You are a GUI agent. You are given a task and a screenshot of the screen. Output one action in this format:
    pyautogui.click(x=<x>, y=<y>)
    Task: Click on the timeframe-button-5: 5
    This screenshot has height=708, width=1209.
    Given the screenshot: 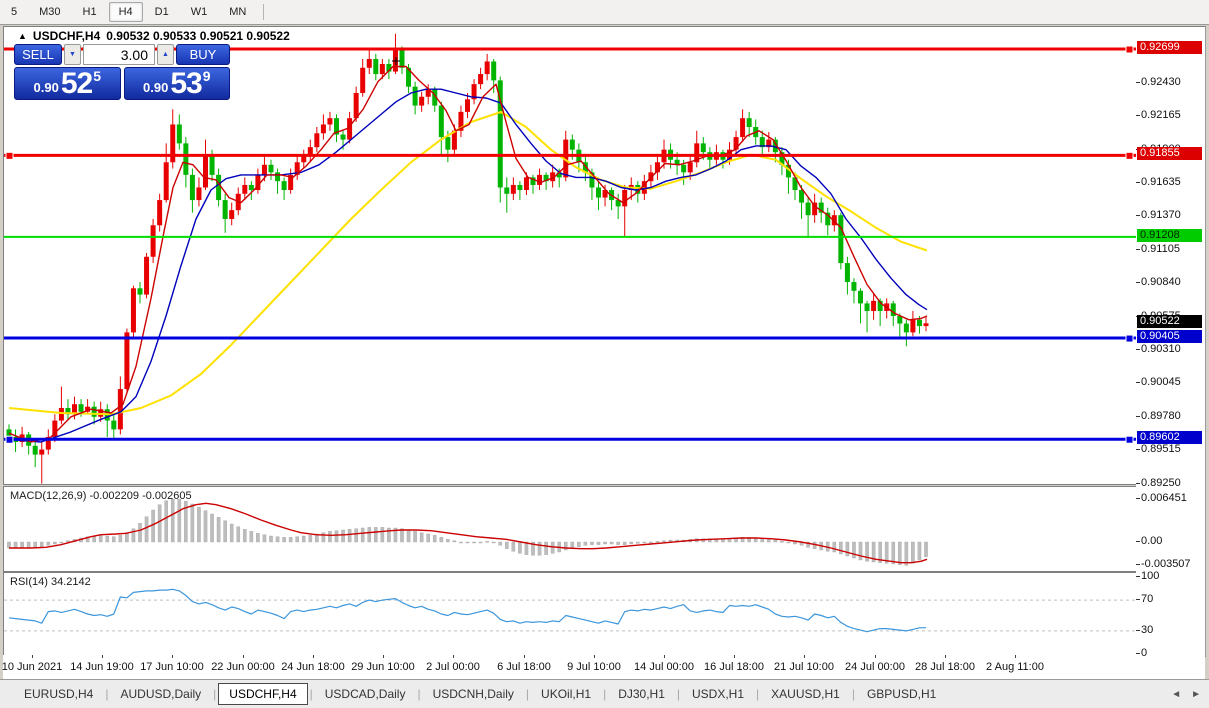 What is the action you would take?
    pyautogui.click(x=14, y=12)
    